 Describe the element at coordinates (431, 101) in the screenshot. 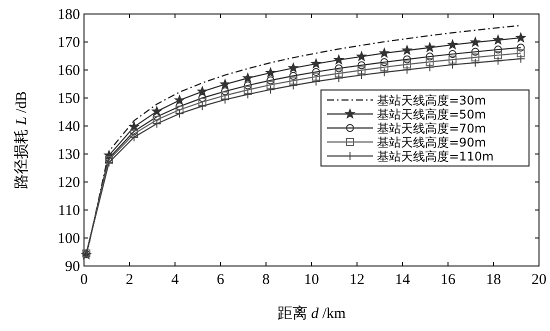

I see `legend-label: 基站天线高度=30m` at that location.